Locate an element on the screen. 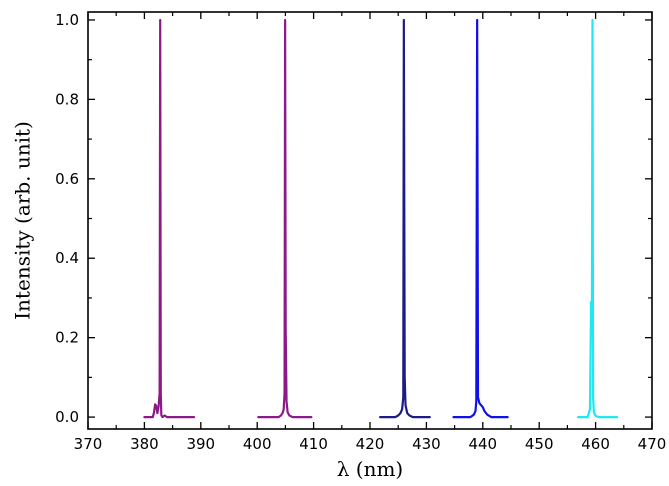 The image size is (669, 486). x-tick-label: 390 is located at coordinates (200, 444).